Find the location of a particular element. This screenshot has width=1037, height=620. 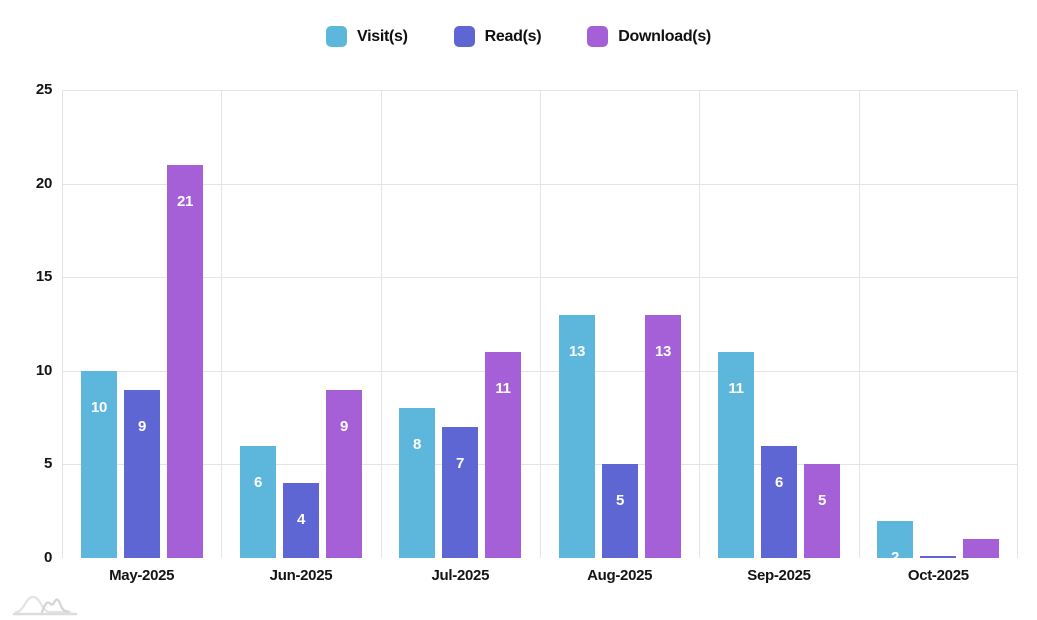

bar-downloads-may-2025 is located at coordinates (185, 361).